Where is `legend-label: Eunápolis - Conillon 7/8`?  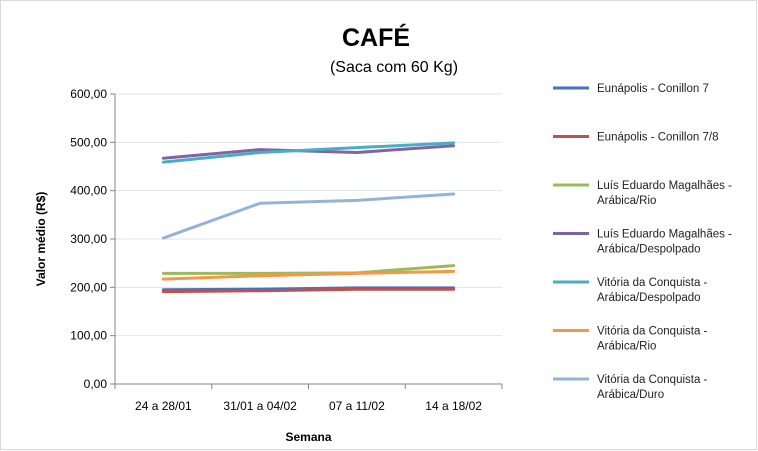
legend-label: Eunápolis - Conillon 7/8 is located at coordinates (657, 138).